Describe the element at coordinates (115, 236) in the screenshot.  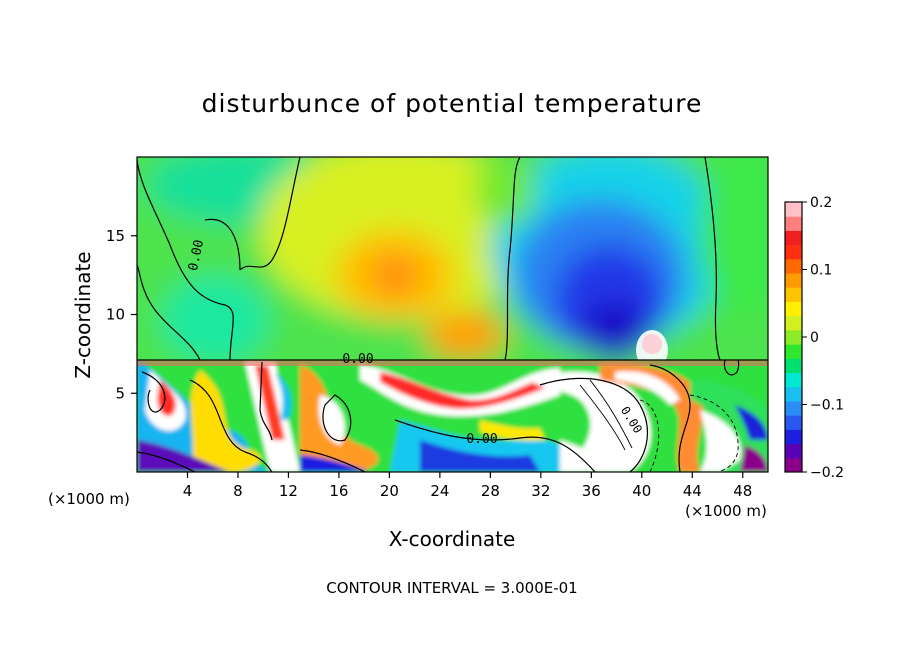
I see `y-tick-label: 15` at that location.